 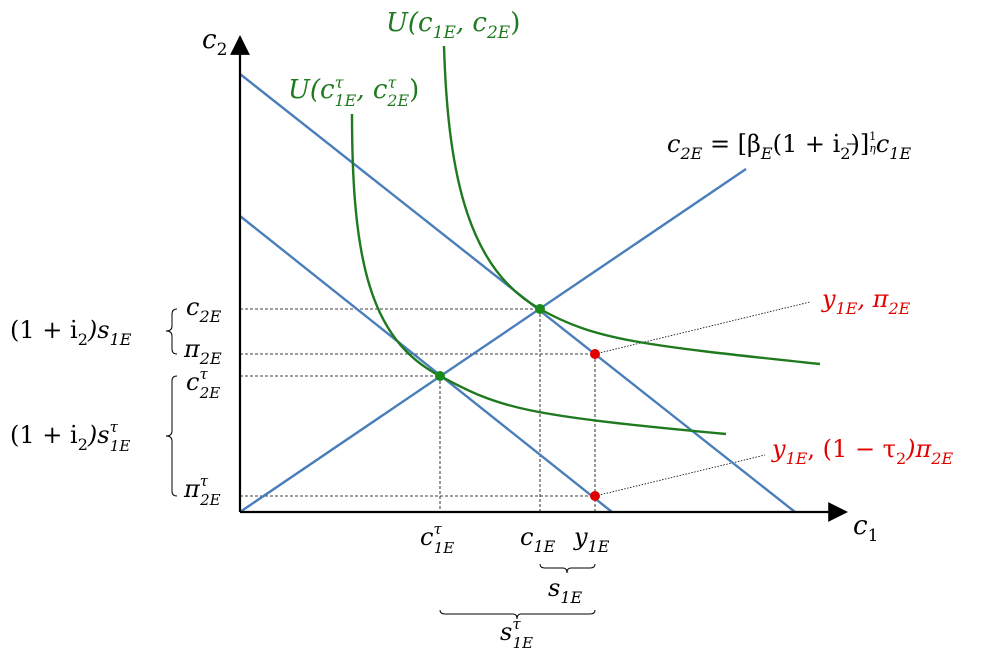 What do you see at coordinates (171, 436) in the screenshot?
I see `bracket-savings-tau-y` at bounding box center [171, 436].